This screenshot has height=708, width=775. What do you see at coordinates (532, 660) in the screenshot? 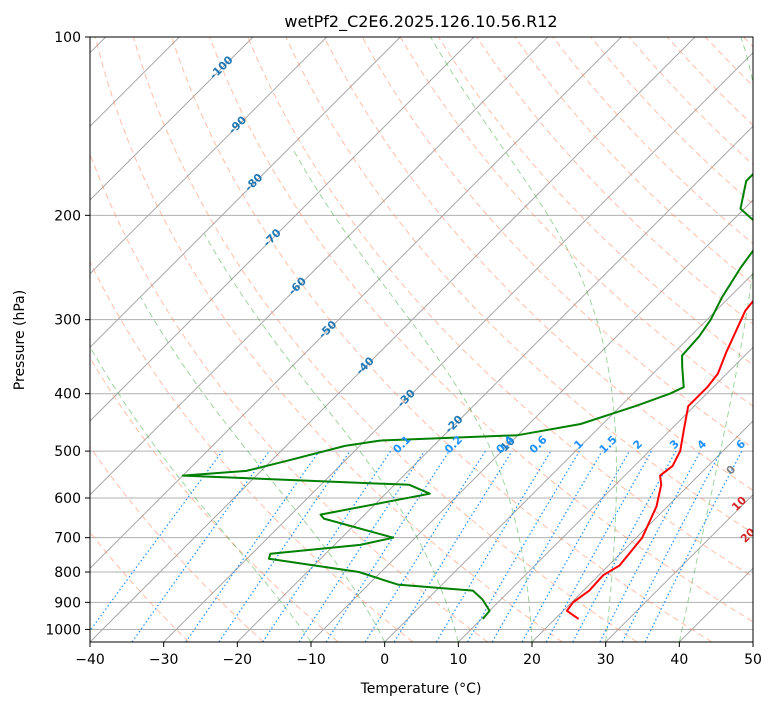
I see `x-tick-label: 20` at bounding box center [532, 660].